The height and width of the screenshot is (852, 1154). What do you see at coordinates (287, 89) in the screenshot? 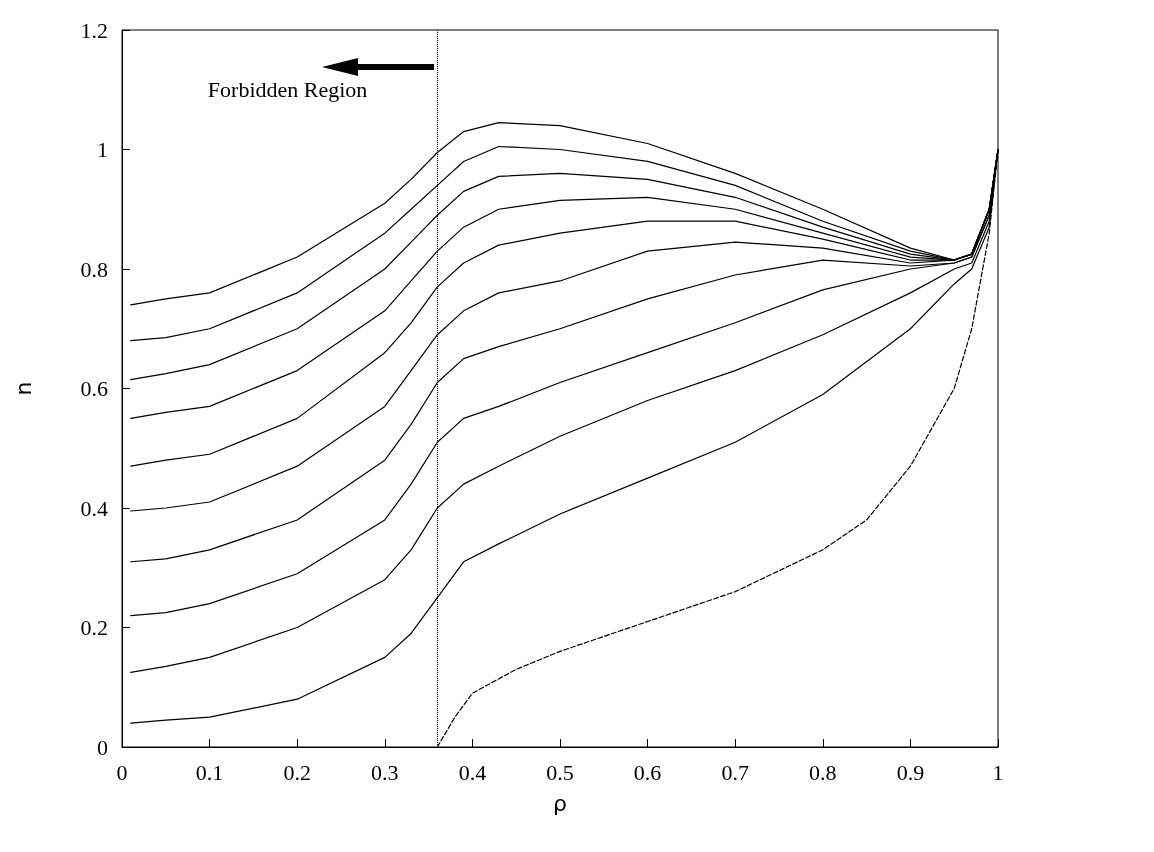
I see `annotation: Forbidden Region` at bounding box center [287, 89].